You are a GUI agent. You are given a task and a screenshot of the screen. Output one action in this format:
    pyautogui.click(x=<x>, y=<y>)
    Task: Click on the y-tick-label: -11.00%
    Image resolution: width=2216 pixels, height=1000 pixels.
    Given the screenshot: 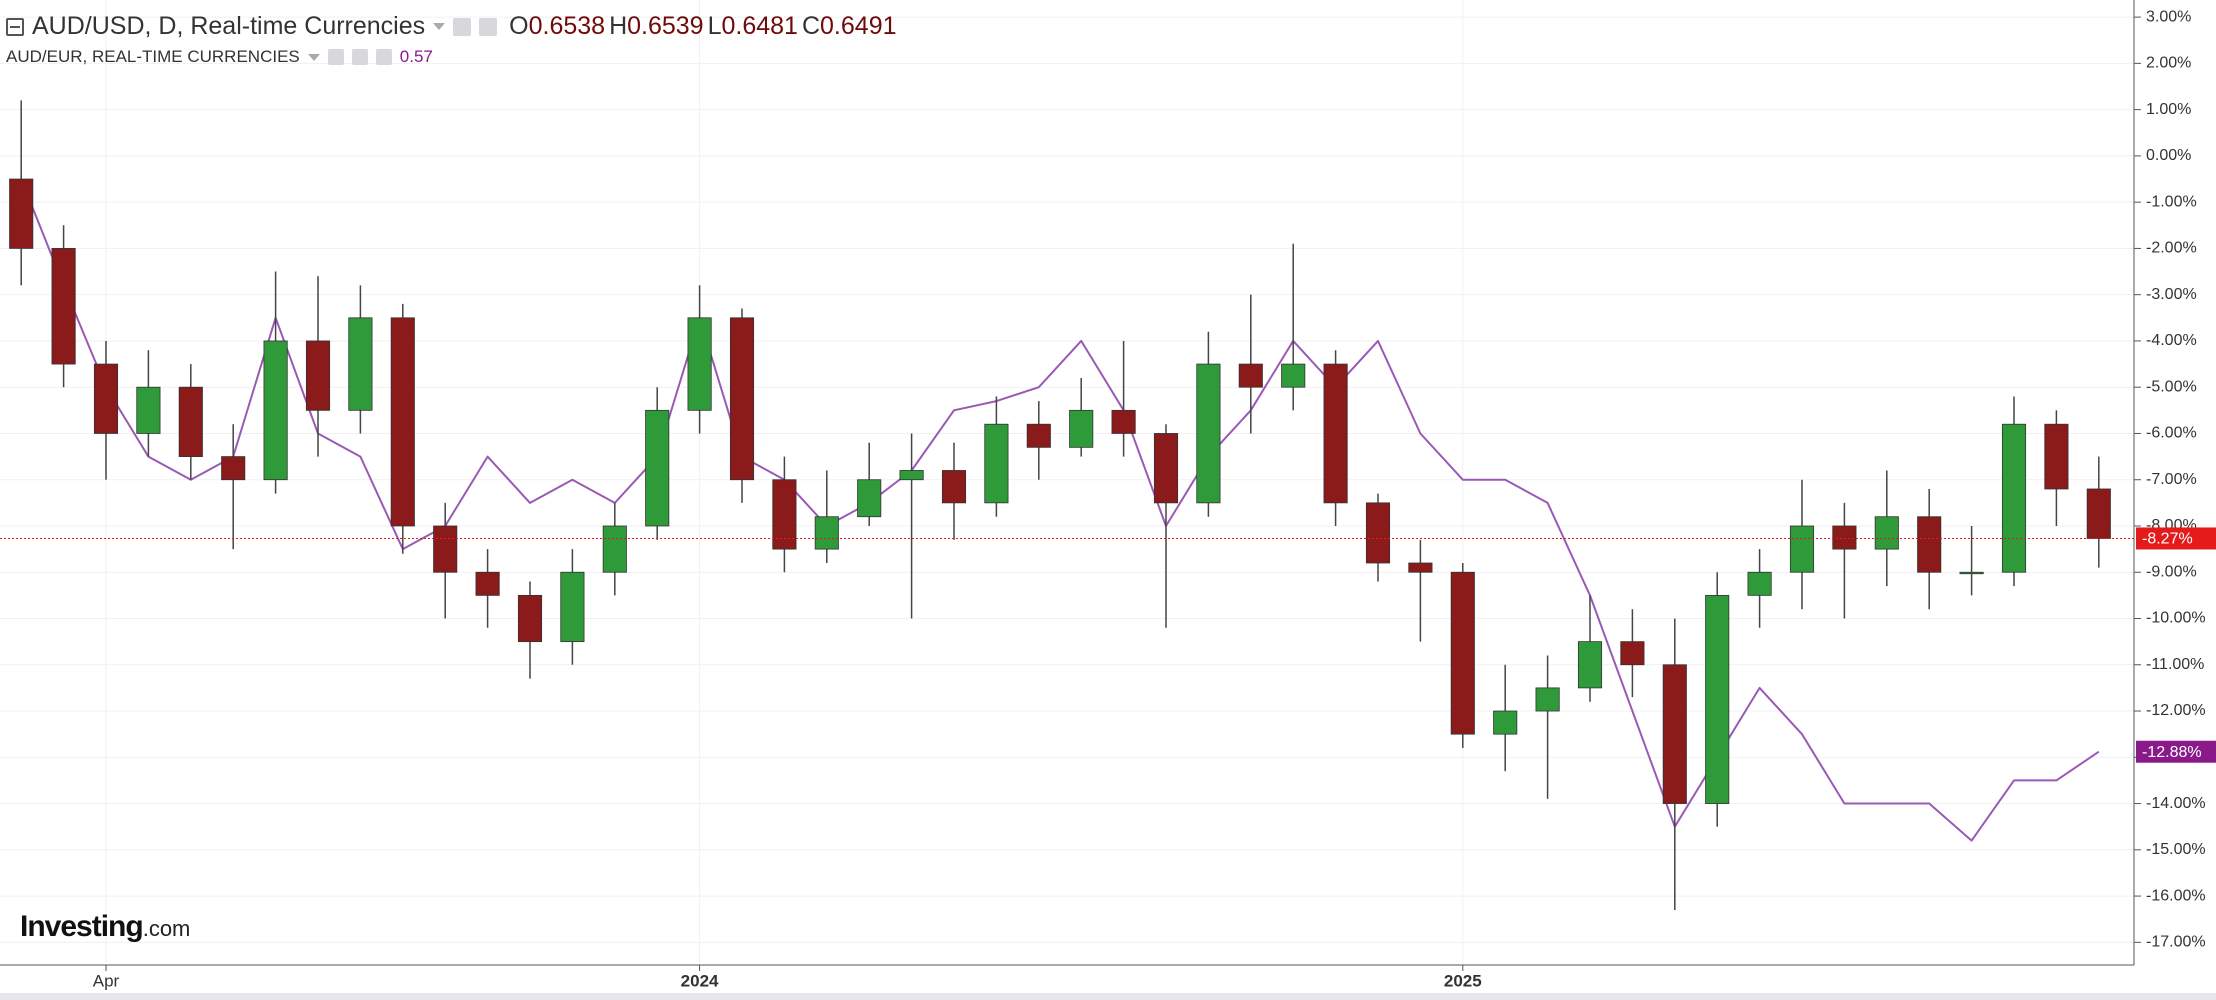 What is the action you would take?
    pyautogui.click(x=2175, y=664)
    